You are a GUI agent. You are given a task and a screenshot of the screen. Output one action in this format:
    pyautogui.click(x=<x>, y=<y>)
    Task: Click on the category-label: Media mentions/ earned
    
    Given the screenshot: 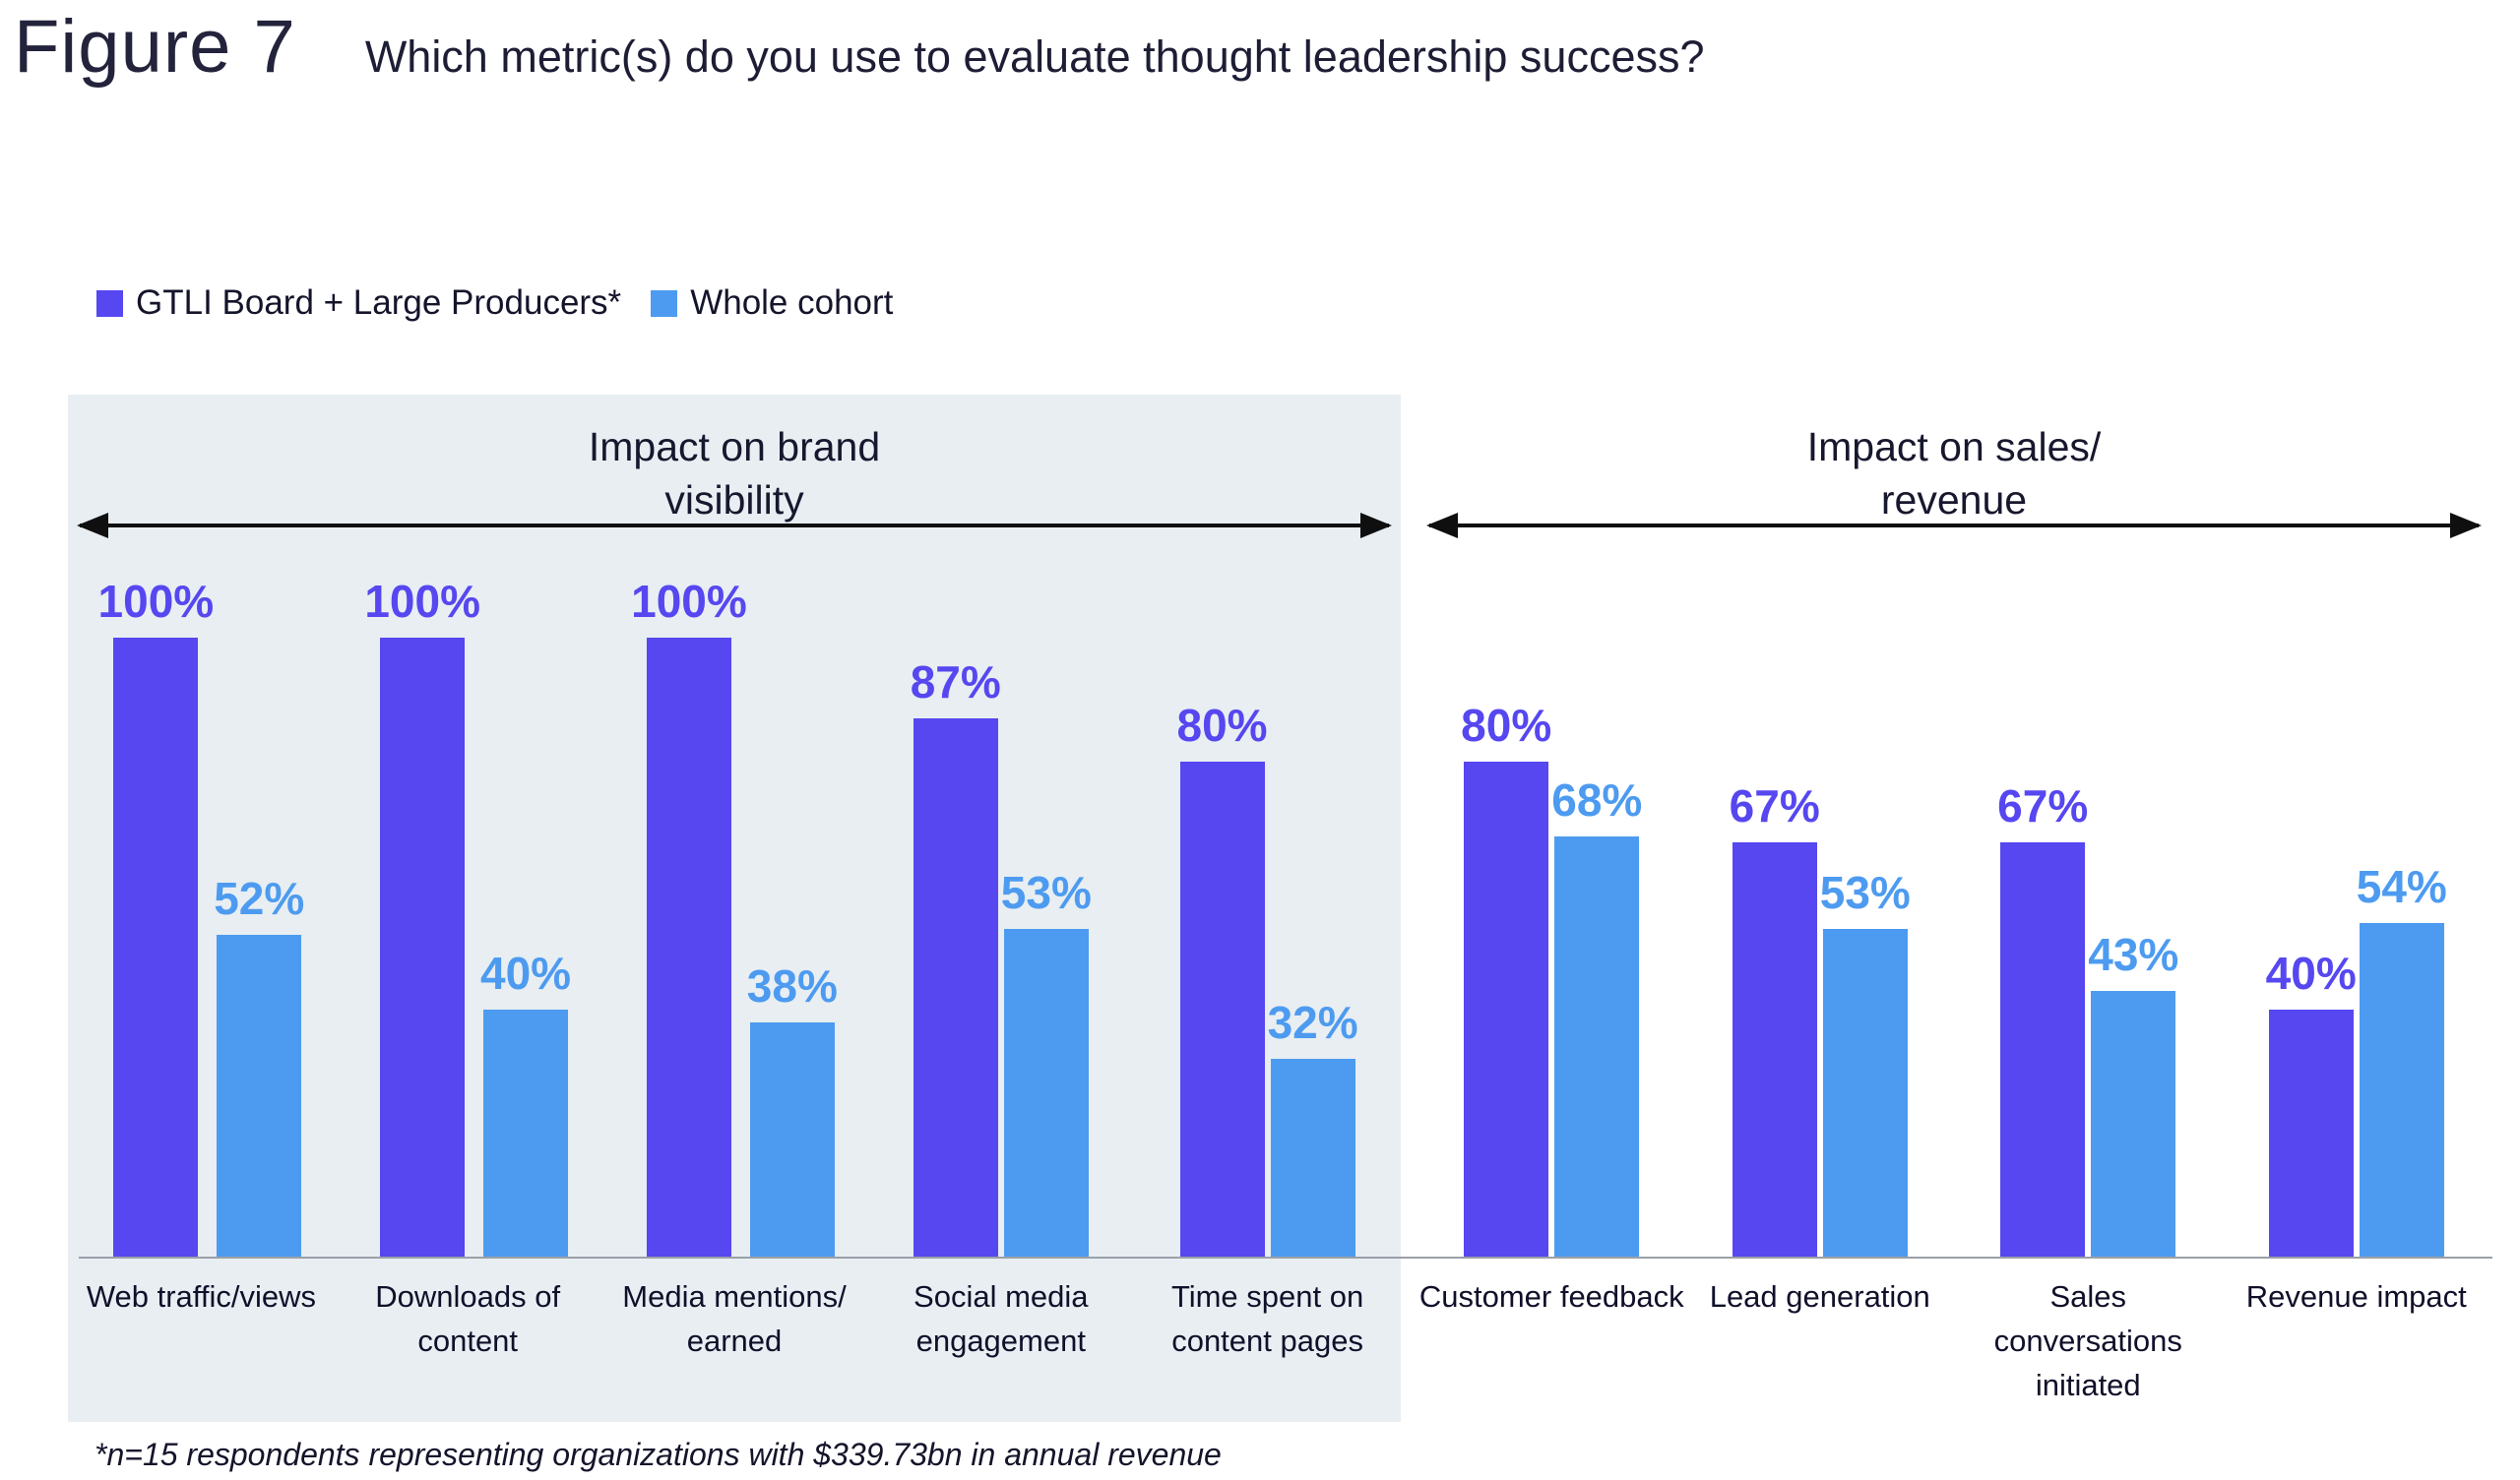 What is the action you would take?
    pyautogui.click(x=734, y=1319)
    